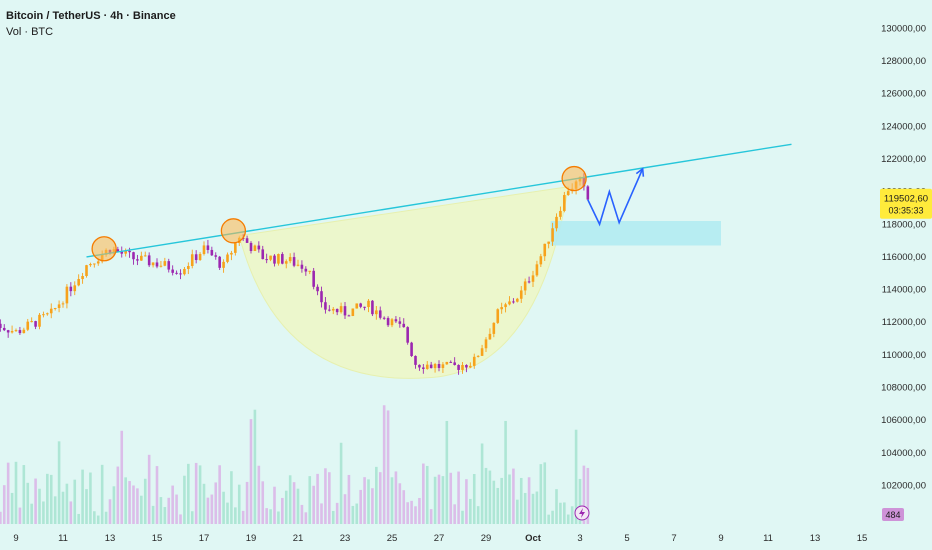 This screenshot has width=932, height=550. I want to click on time-tick-label: 19, so click(251, 538).